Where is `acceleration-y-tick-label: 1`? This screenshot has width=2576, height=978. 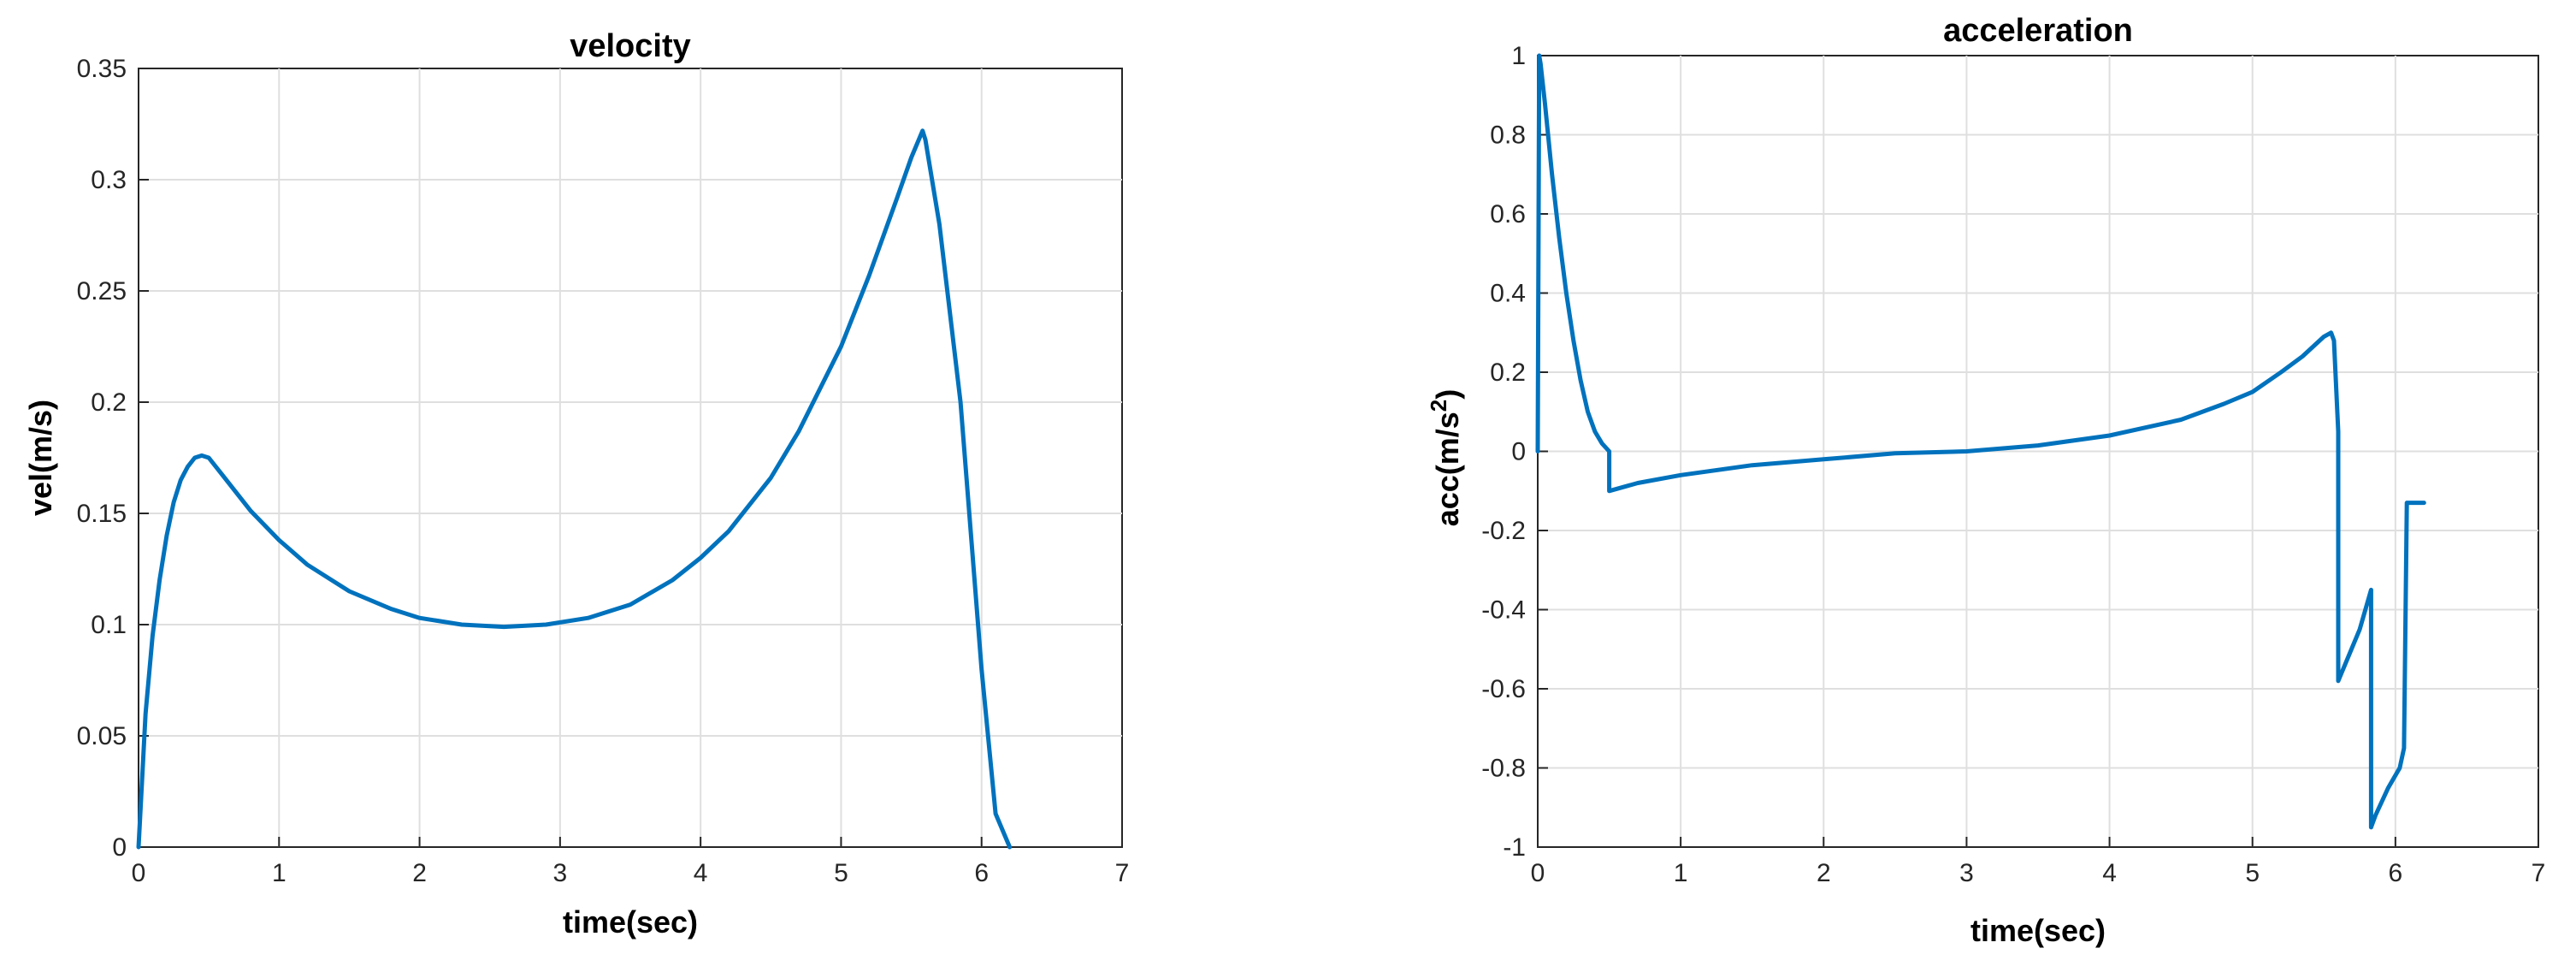
acceleration-y-tick-label: 1 is located at coordinates (1518, 56).